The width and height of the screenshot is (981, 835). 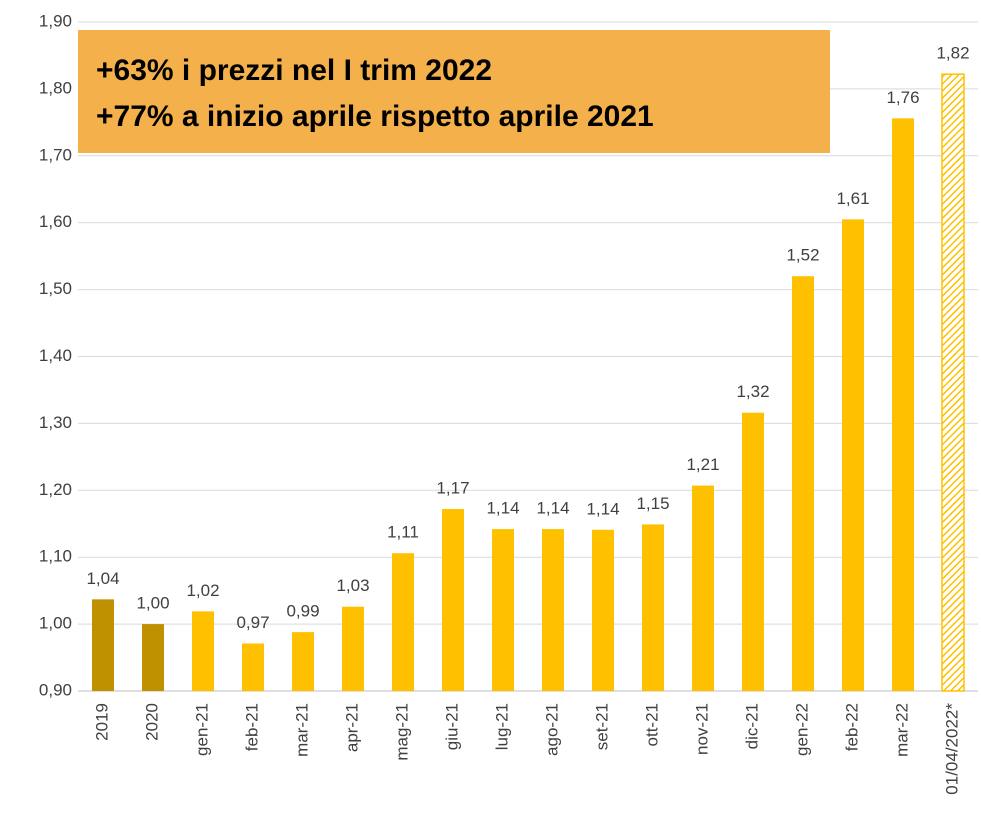 What do you see at coordinates (851, 727) in the screenshot?
I see `x-tick-label: feb-22` at bounding box center [851, 727].